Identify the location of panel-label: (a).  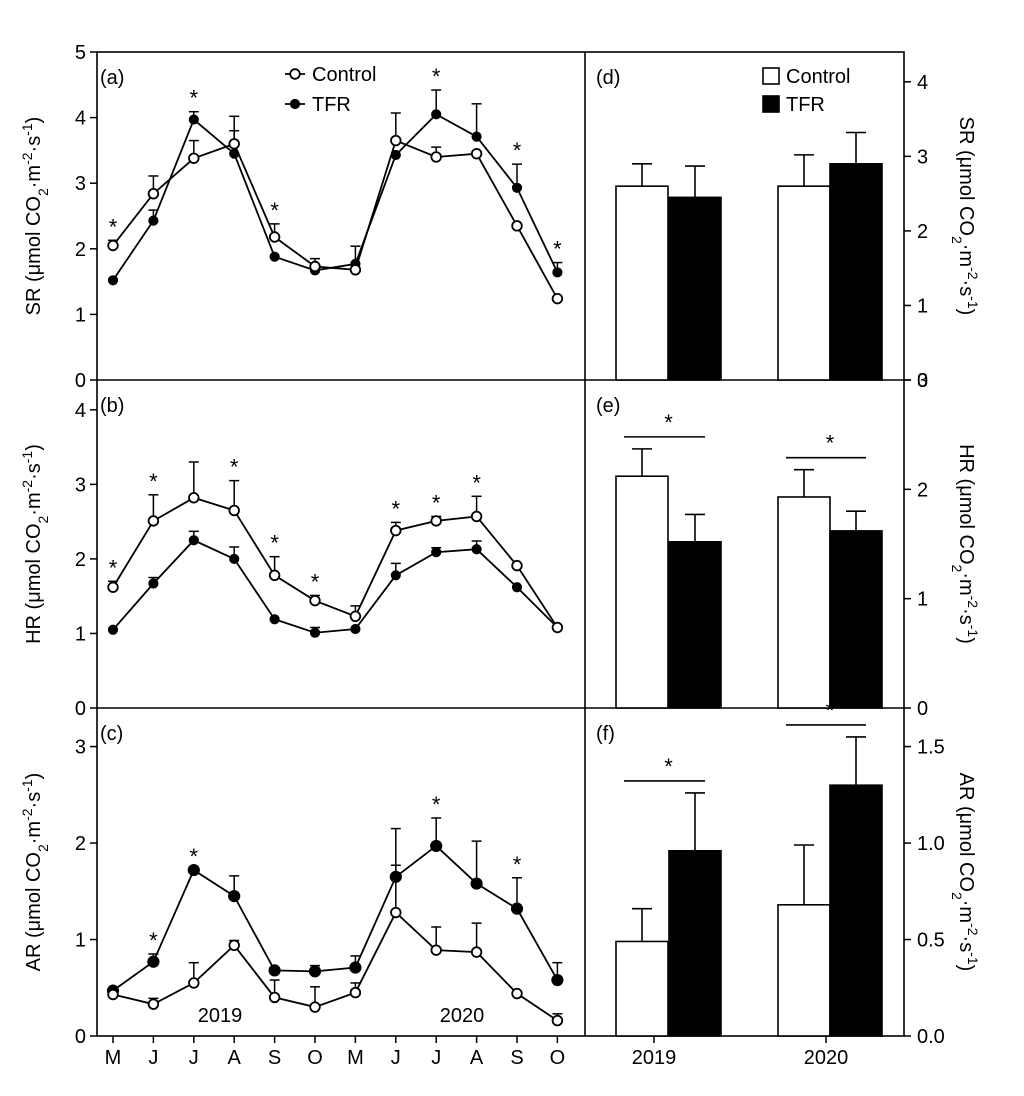
(112, 78).